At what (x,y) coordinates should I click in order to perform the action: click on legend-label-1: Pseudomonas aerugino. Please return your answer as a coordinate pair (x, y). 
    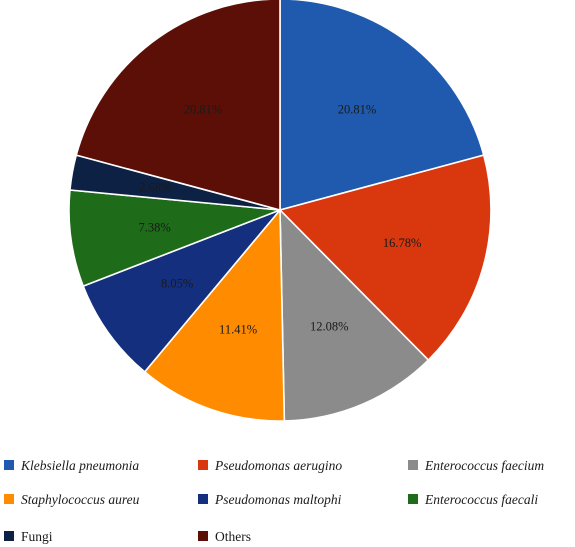
    Looking at the image, I should click on (278, 465).